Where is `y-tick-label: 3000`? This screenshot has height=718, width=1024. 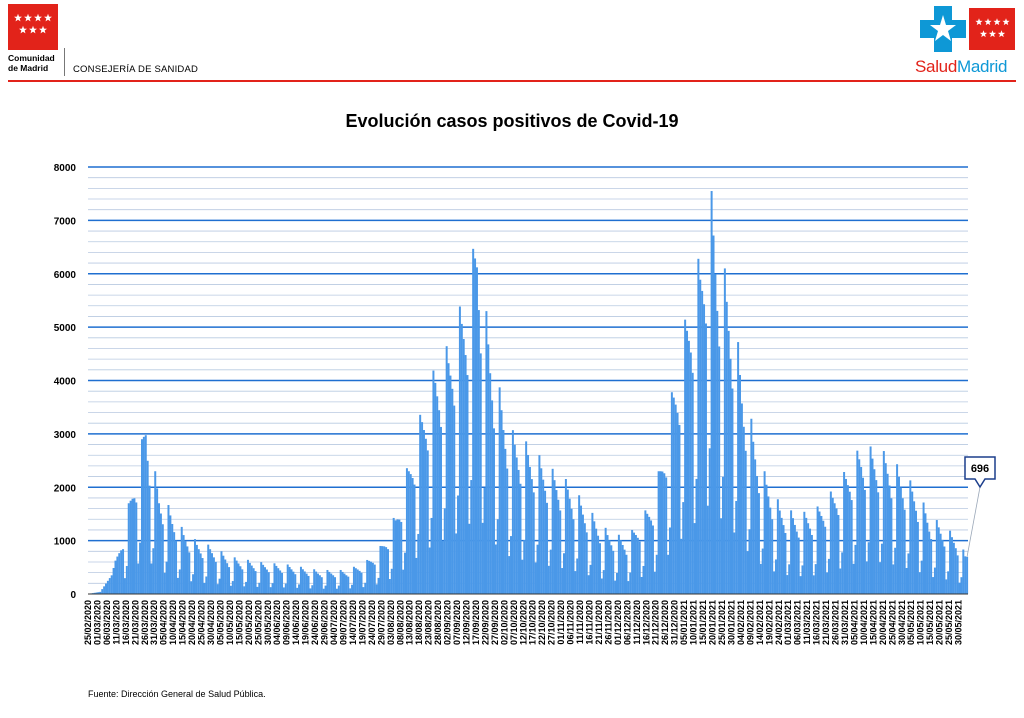
y-tick-label: 3000 is located at coordinates (65, 435).